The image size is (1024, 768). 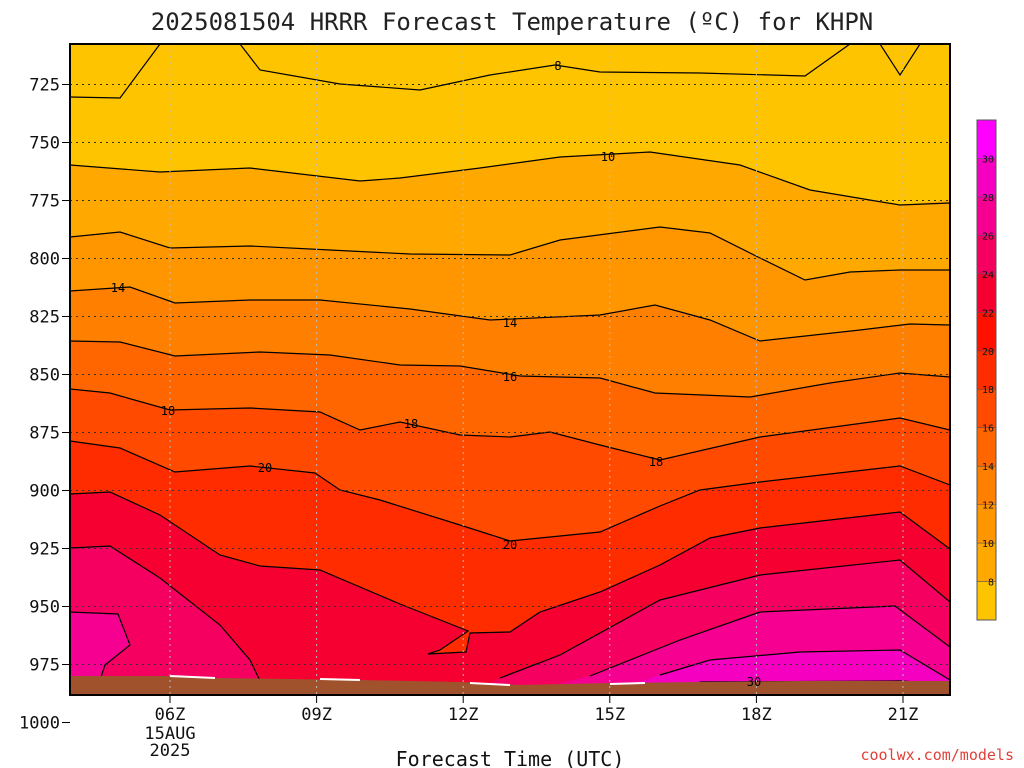 What do you see at coordinates (44, 318) in the screenshot?
I see `y-tick-label: 825` at bounding box center [44, 318].